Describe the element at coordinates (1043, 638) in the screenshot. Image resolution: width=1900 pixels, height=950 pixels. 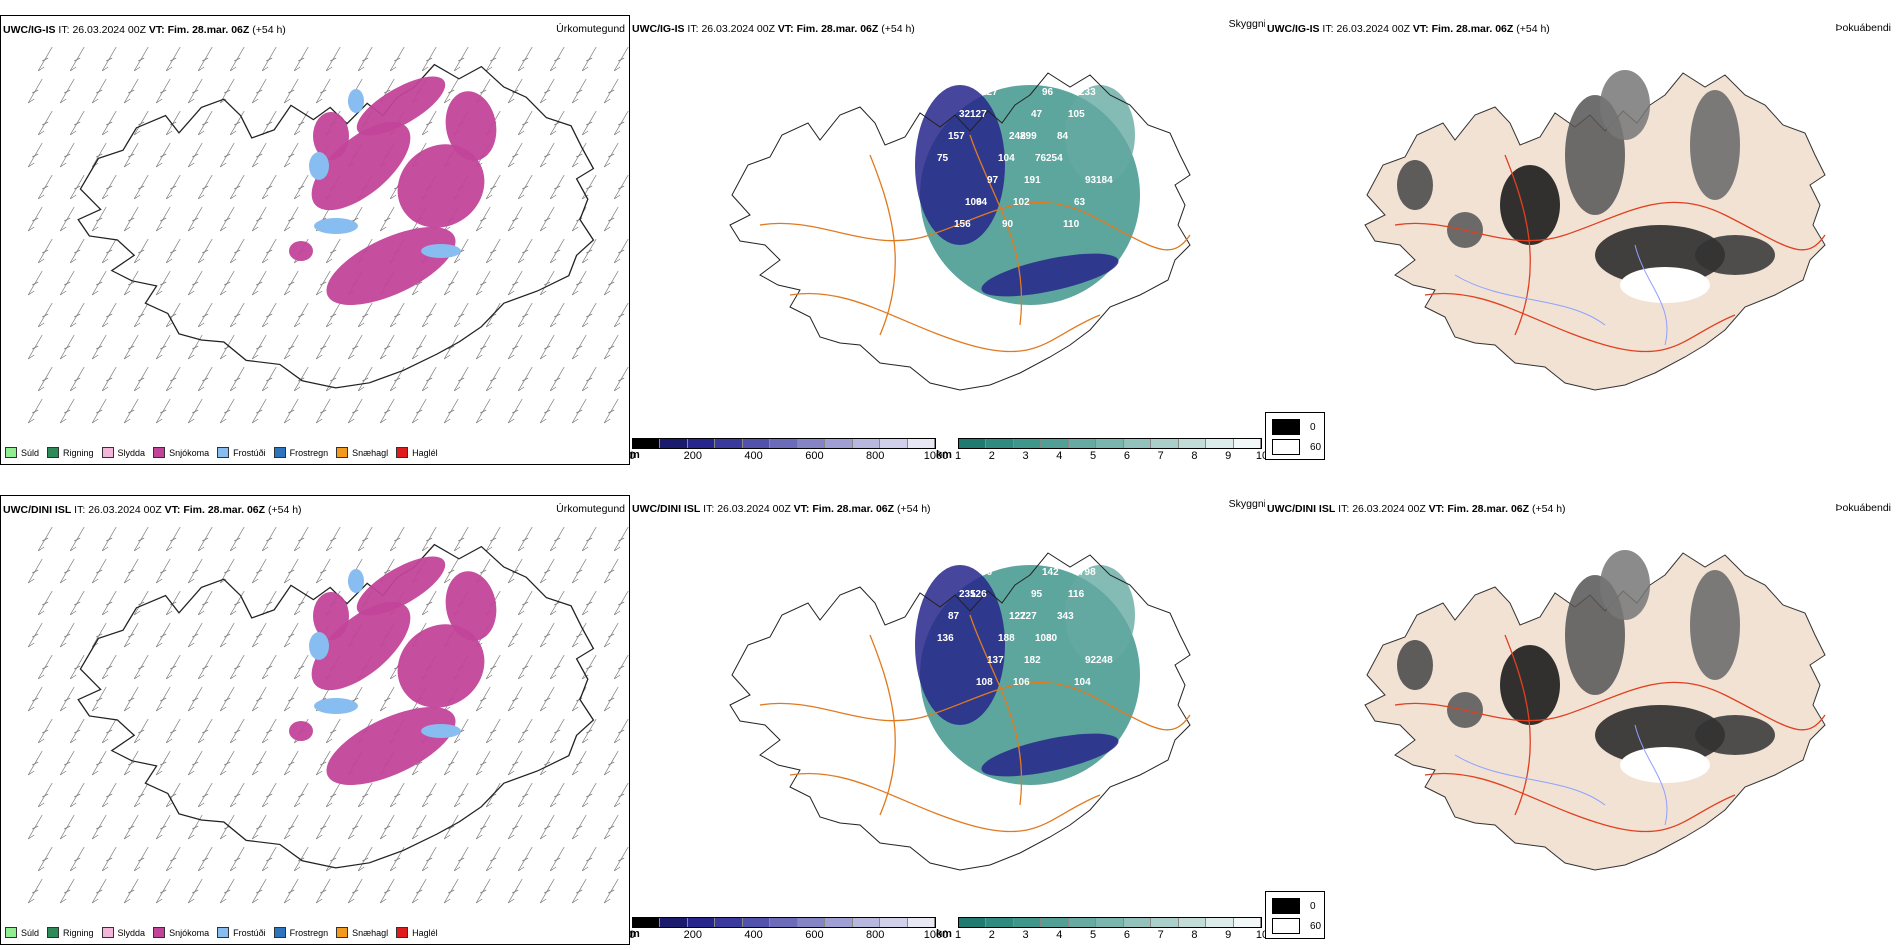
I see `cloudbase-label: 103` at that location.